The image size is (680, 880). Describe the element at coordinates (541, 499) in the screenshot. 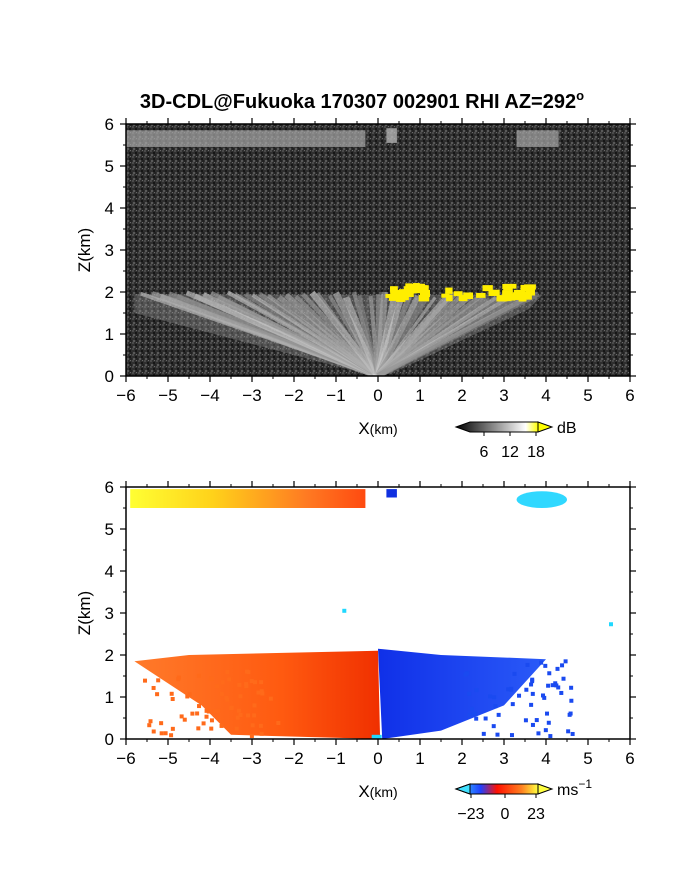

I see `upper-cyan-patch` at that location.